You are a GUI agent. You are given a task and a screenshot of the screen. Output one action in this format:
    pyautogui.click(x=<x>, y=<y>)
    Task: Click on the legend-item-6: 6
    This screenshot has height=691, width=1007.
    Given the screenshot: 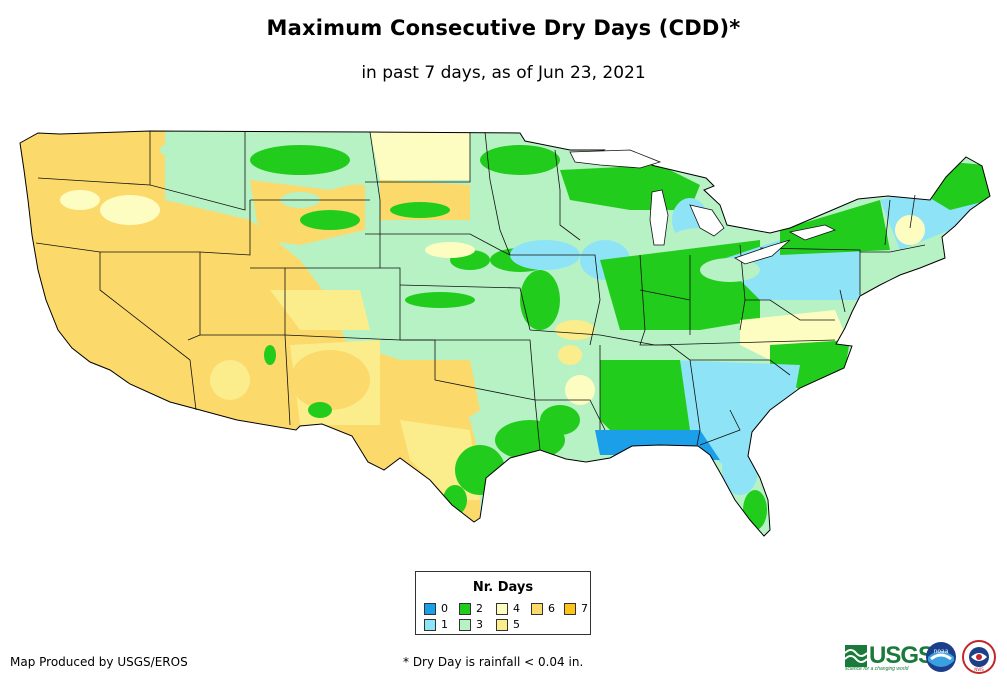 What is the action you would take?
    pyautogui.click(x=543, y=609)
    